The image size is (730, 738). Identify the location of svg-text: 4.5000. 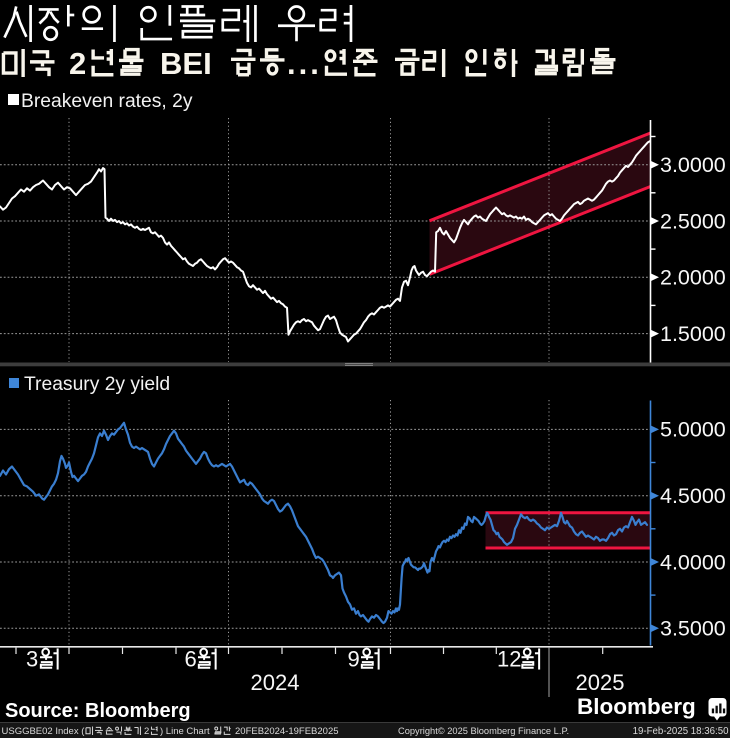
(693, 496).